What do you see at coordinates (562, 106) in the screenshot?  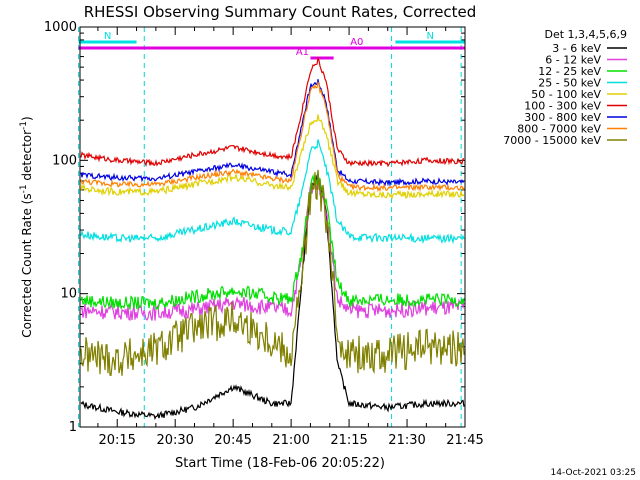 I see `legend-label: 100 - 300 keV` at bounding box center [562, 106].